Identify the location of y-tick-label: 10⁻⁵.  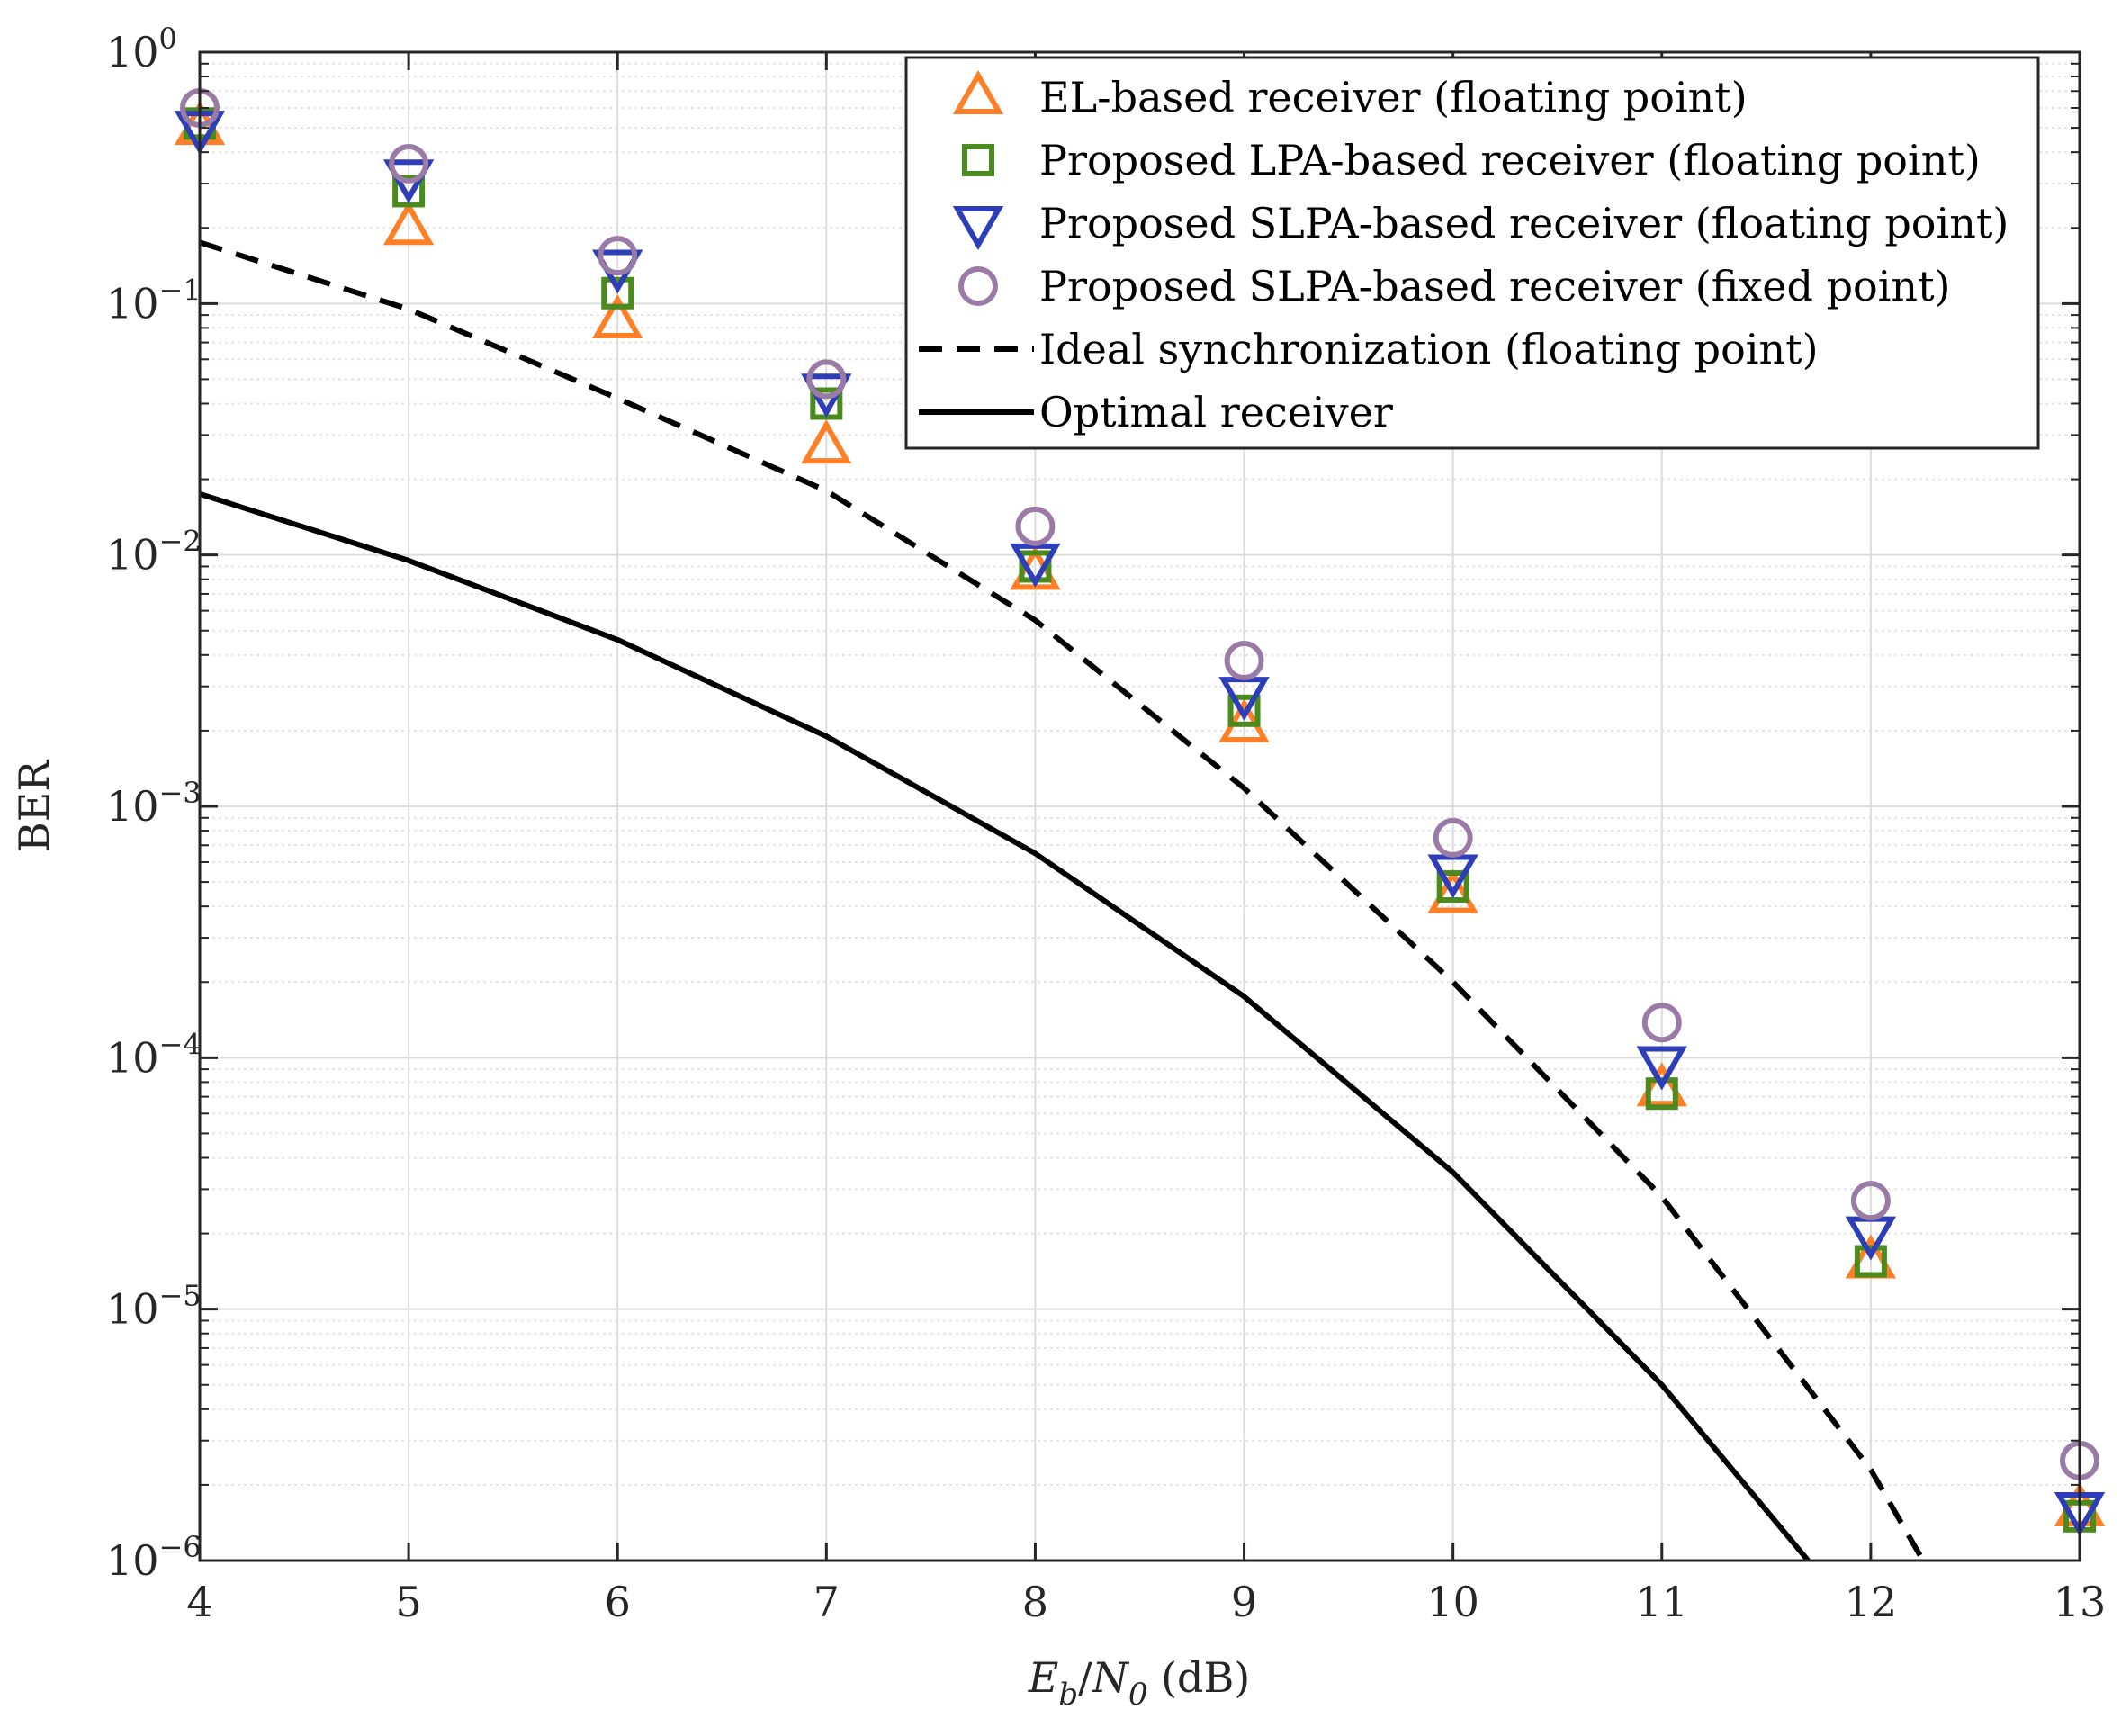
(154, 1306).